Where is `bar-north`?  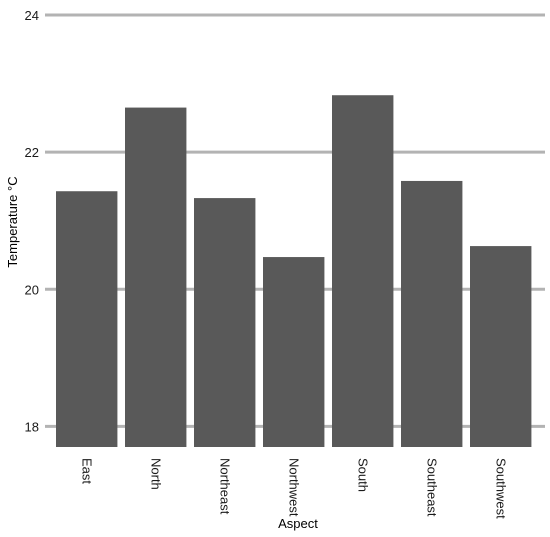 bar-north is located at coordinates (156, 277).